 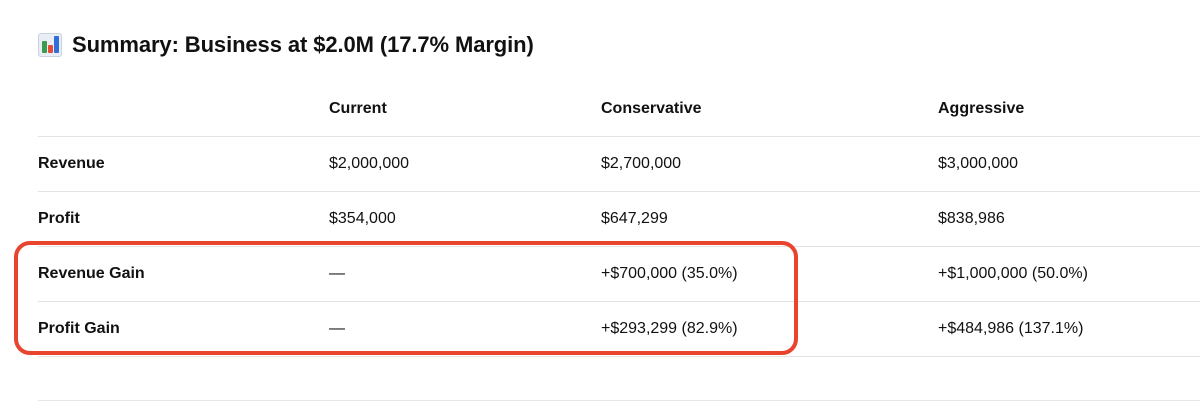 I want to click on cell-current: $2,000,000, so click(x=465, y=164).